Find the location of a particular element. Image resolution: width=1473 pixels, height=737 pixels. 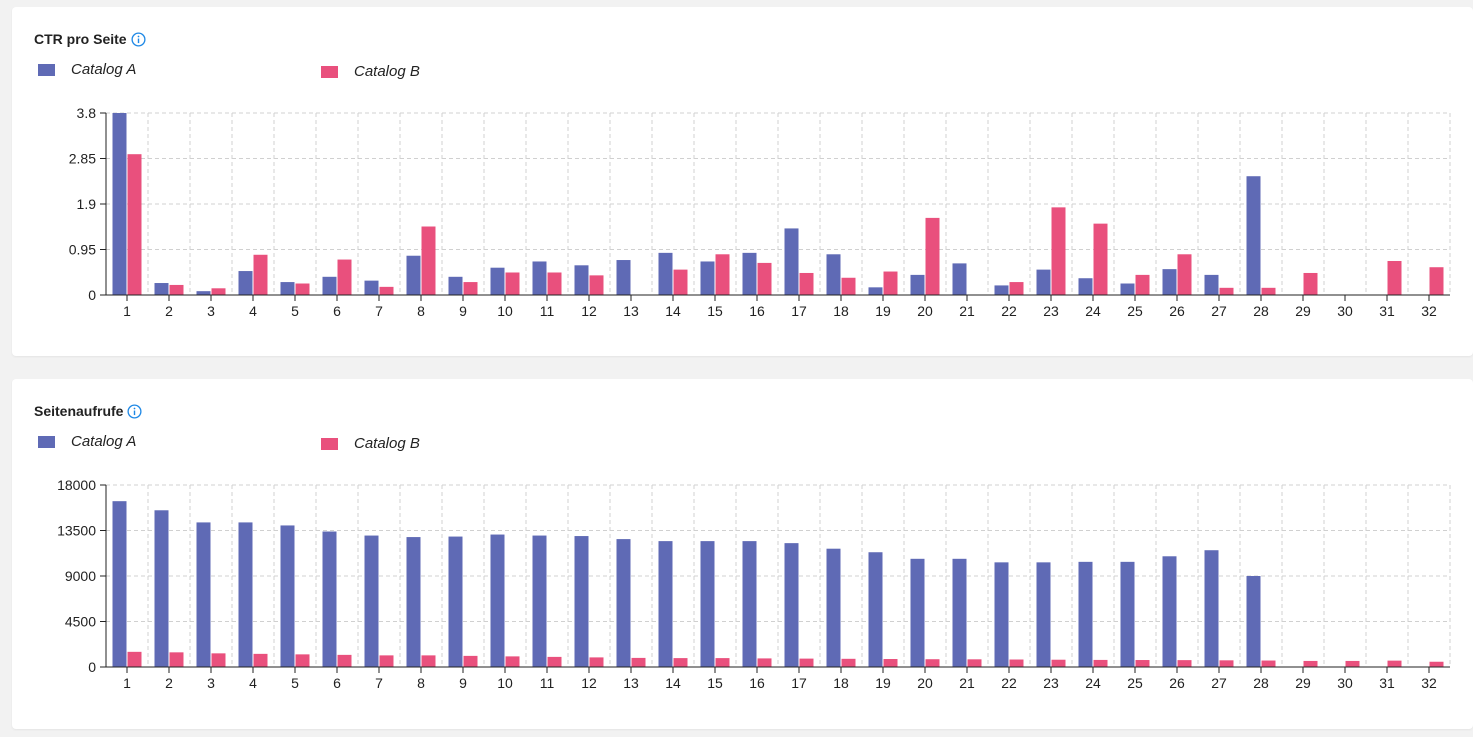

x-tick-label: 1 is located at coordinates (127, 683).